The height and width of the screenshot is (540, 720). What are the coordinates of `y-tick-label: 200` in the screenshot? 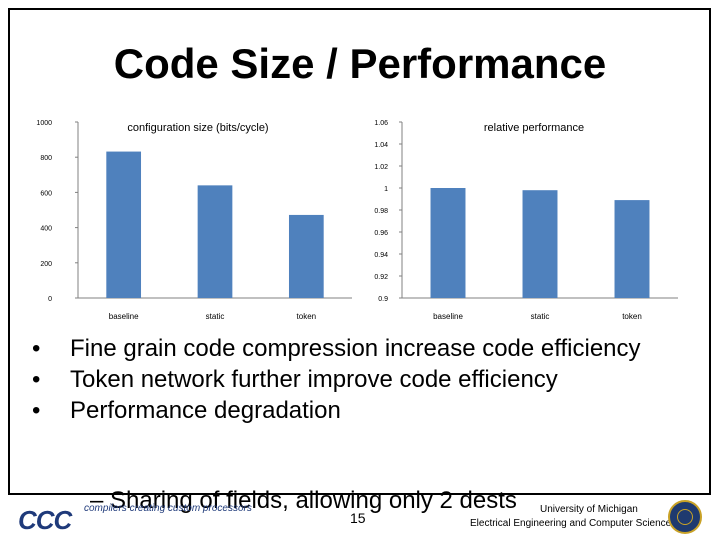 It's located at (46, 264).